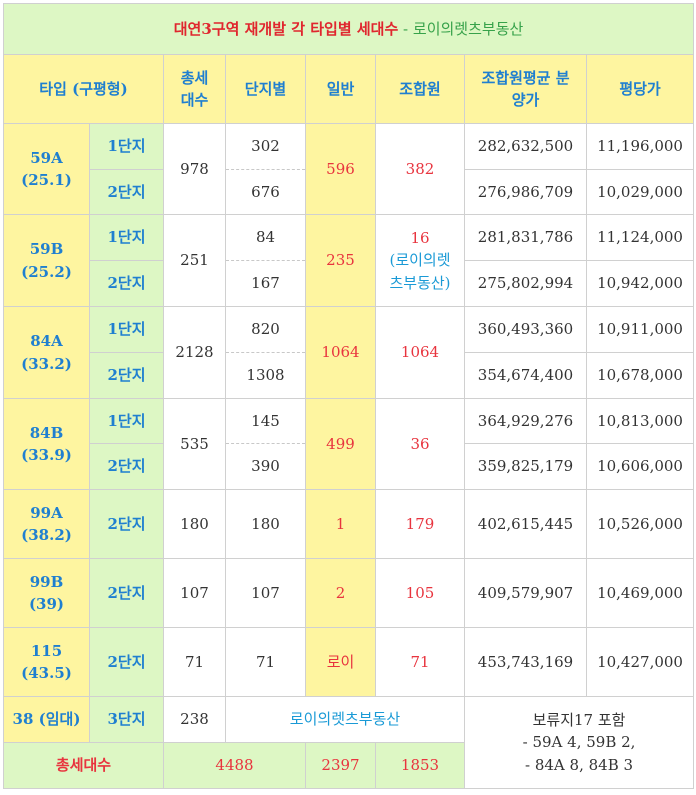  What do you see at coordinates (340, 352) in the screenshot?
I see `general-count: 1064` at bounding box center [340, 352].